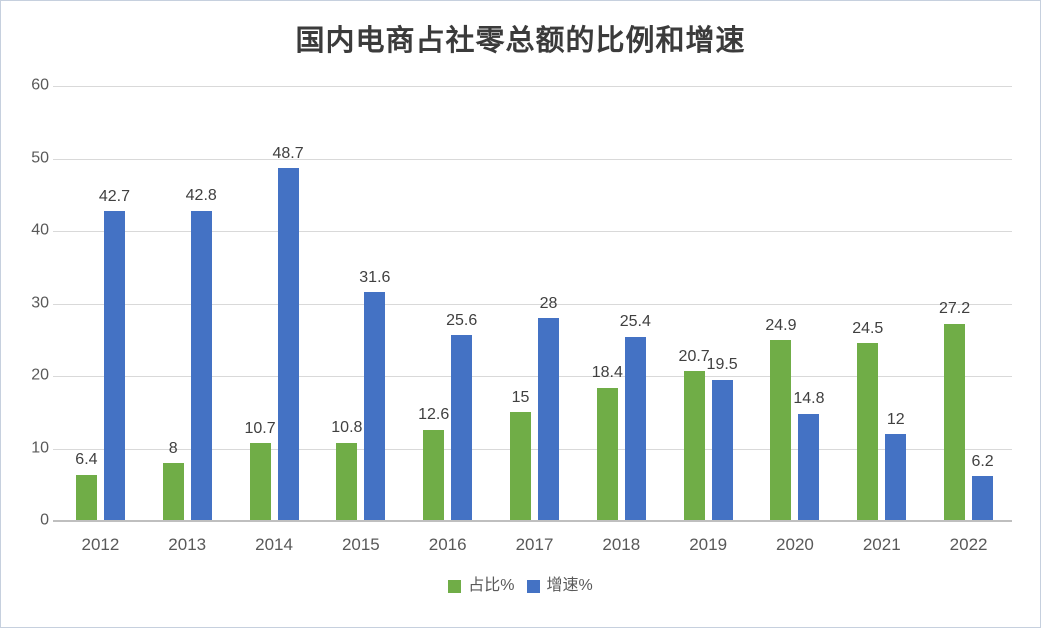 The width and height of the screenshot is (1041, 628). Describe the element at coordinates (548, 419) in the screenshot. I see `bar-增速%-2017` at that location.